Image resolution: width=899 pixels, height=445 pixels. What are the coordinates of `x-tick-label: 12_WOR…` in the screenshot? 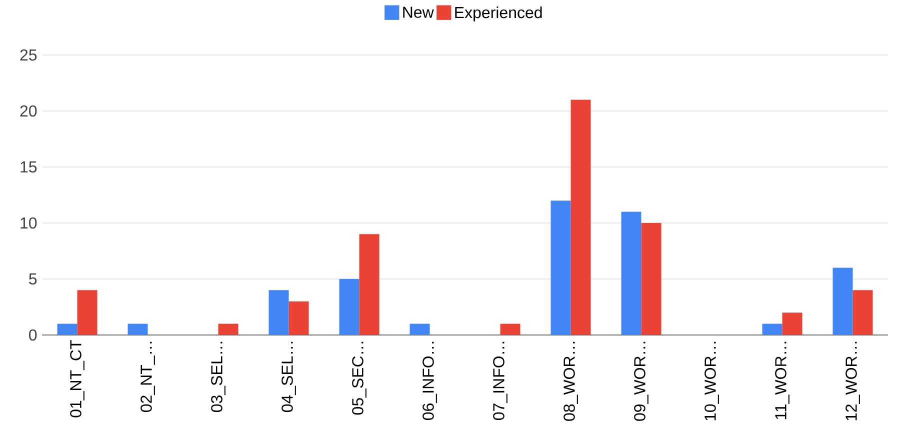 It's located at (853, 381).